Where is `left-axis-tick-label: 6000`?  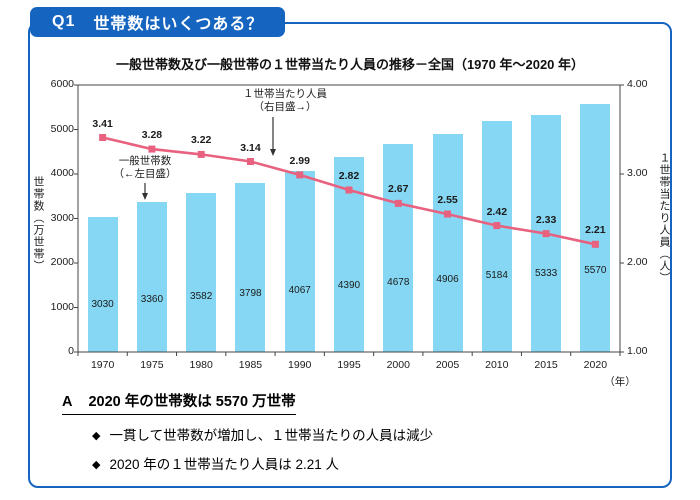 left-axis-tick-label: 6000 is located at coordinates (62, 84).